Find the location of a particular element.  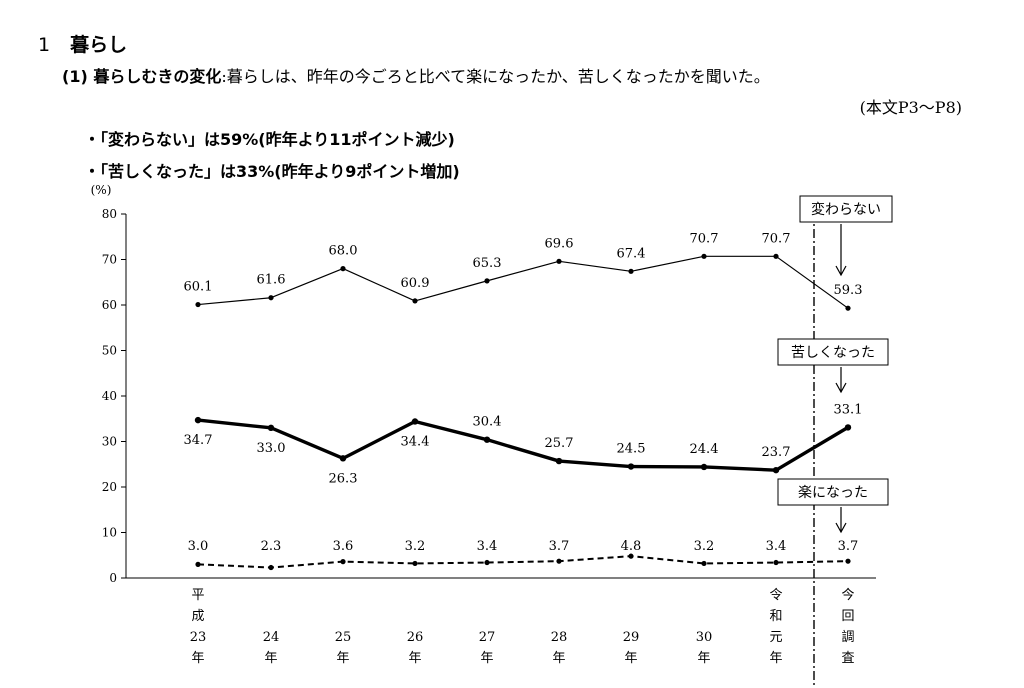

data-label: 25.7 is located at coordinates (559, 443).